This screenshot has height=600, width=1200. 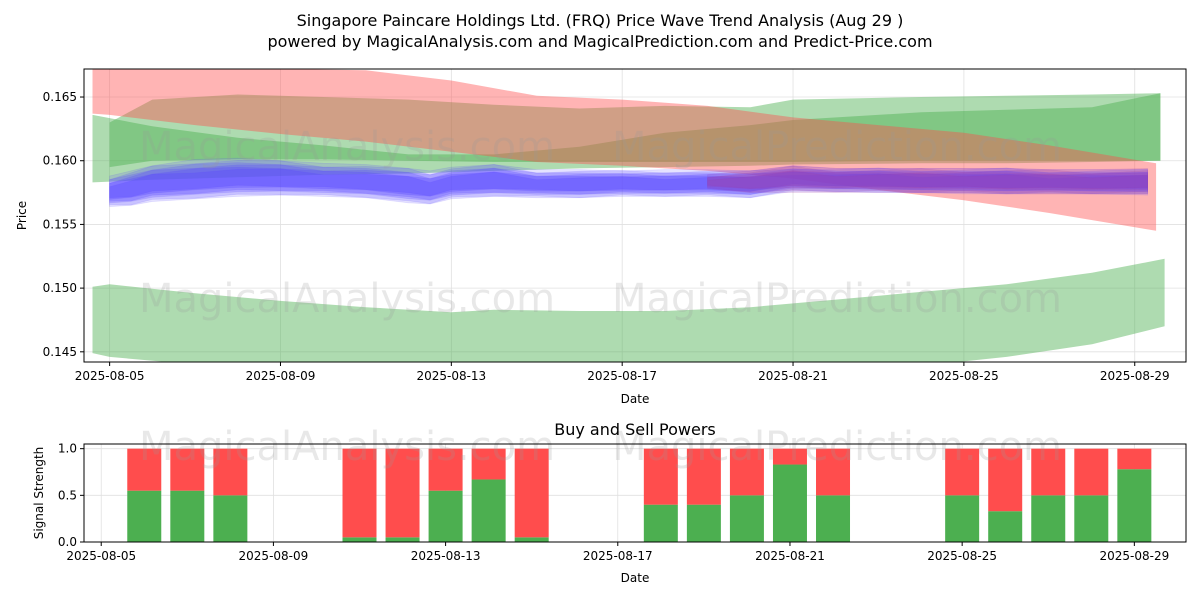 What do you see at coordinates (67, 495) in the screenshot?
I see `signal-y-tick-label: 0.5` at bounding box center [67, 495].